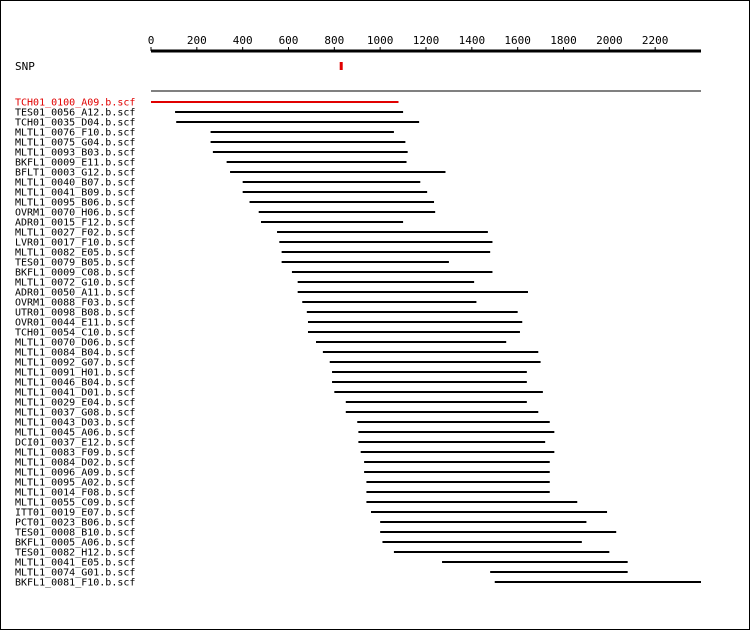  I want to click on read-row: LVR01_0017_F10.b.scf, so click(254, 243).